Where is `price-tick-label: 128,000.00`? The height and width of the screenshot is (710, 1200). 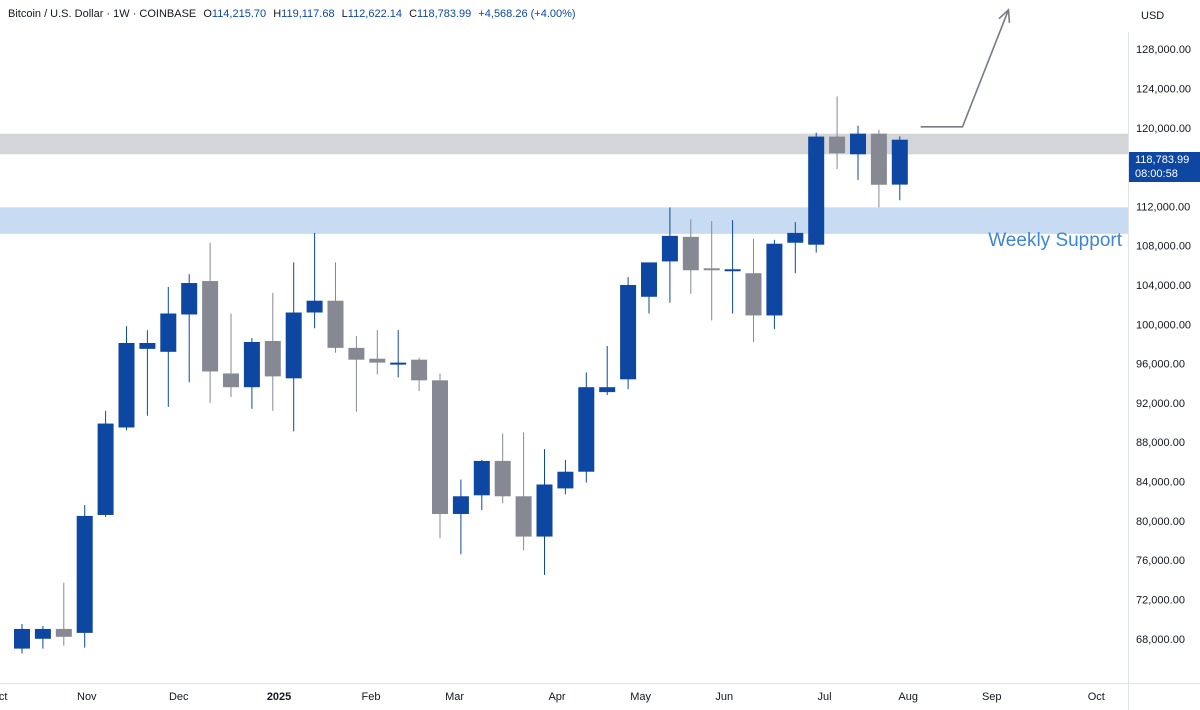 price-tick-label: 128,000.00 is located at coordinates (1163, 50).